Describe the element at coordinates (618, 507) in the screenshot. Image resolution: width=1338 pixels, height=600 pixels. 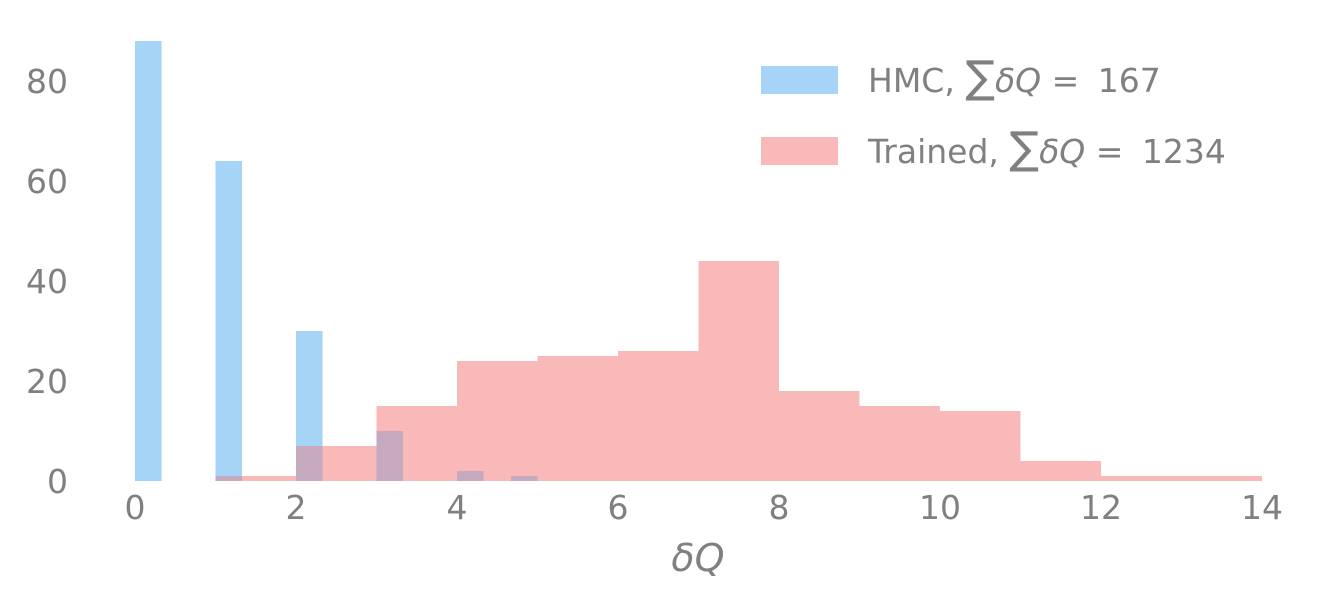
I see `x-tick-label-6: 6` at that location.